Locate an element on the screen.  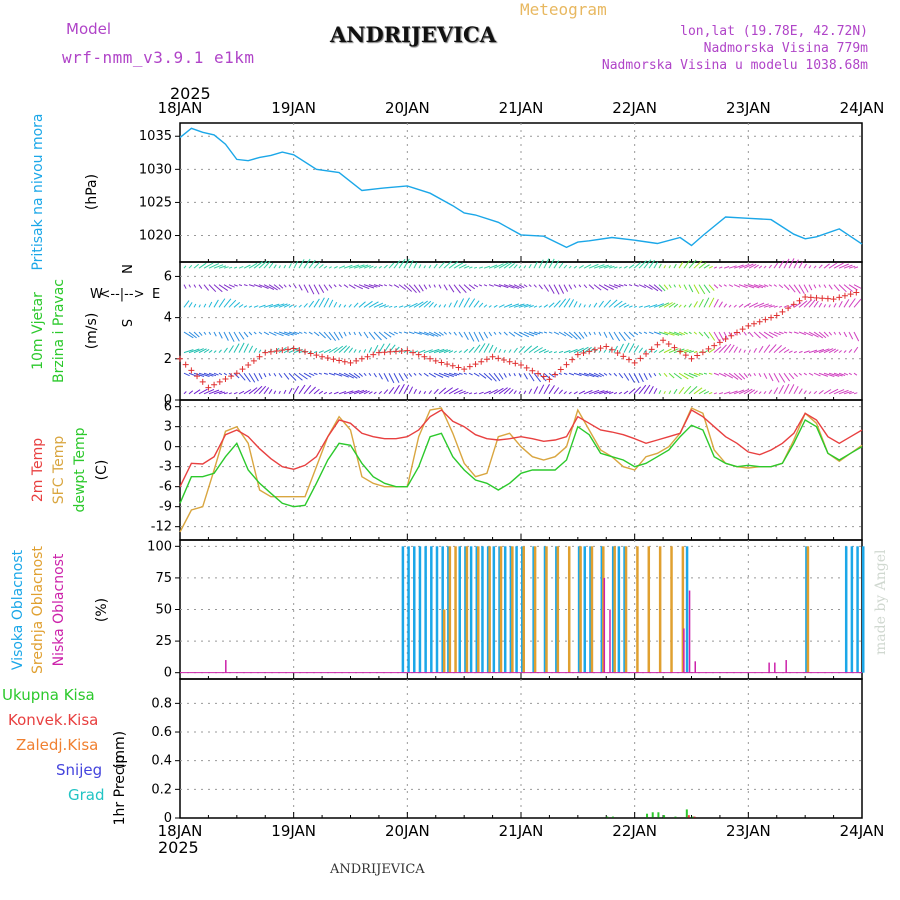
dewpt-temp-line is located at coordinates (521, 463).